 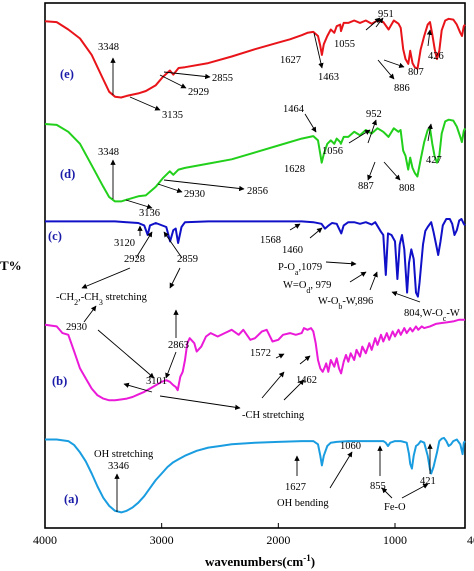 What do you see at coordinates (59, 381) in the screenshot?
I see `series-label-b: (b)` at bounding box center [59, 381].